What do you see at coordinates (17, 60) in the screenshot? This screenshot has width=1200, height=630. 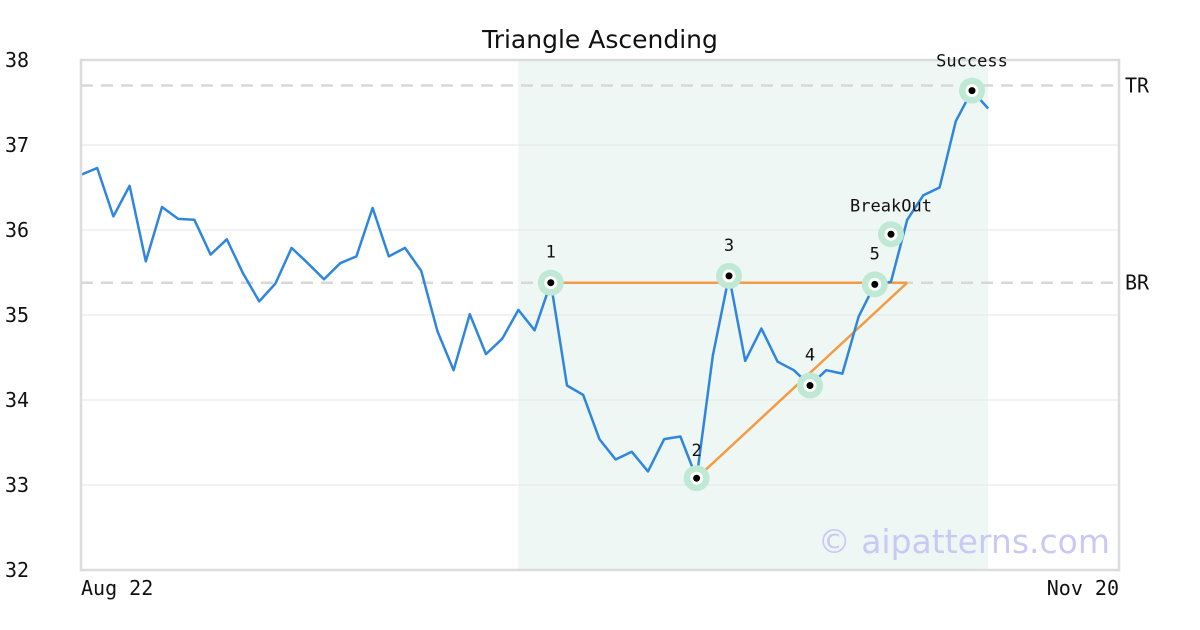 I see `y-tick-label: 38` at bounding box center [17, 60].